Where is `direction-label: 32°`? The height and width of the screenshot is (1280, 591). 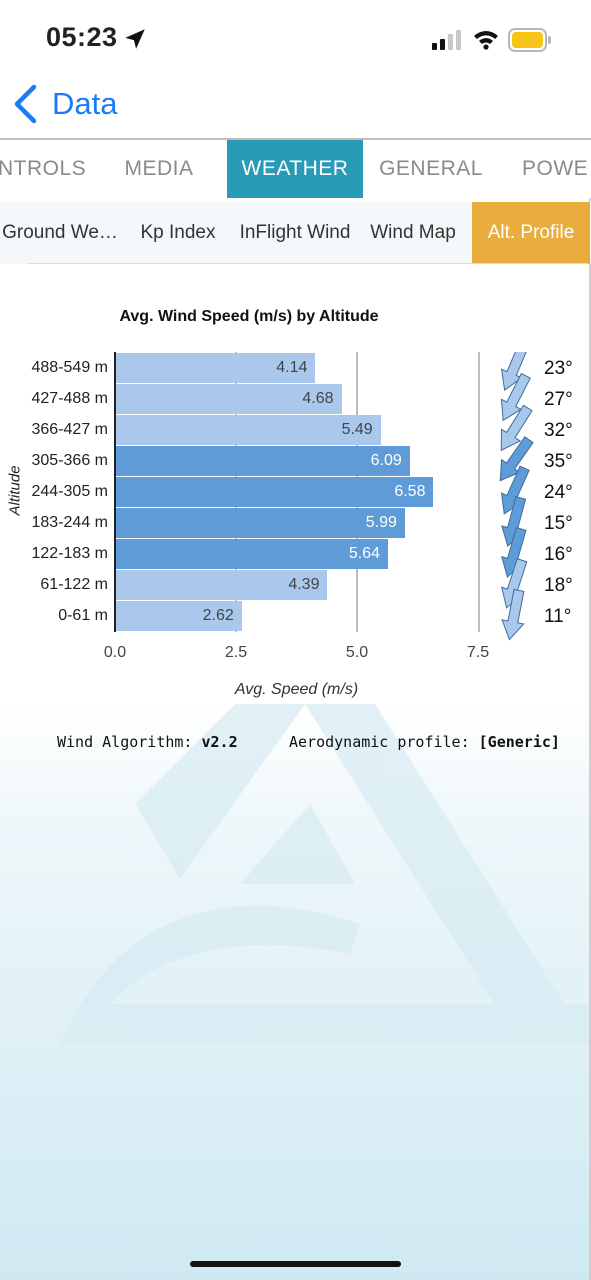
direction-label: 32° is located at coordinates (558, 430).